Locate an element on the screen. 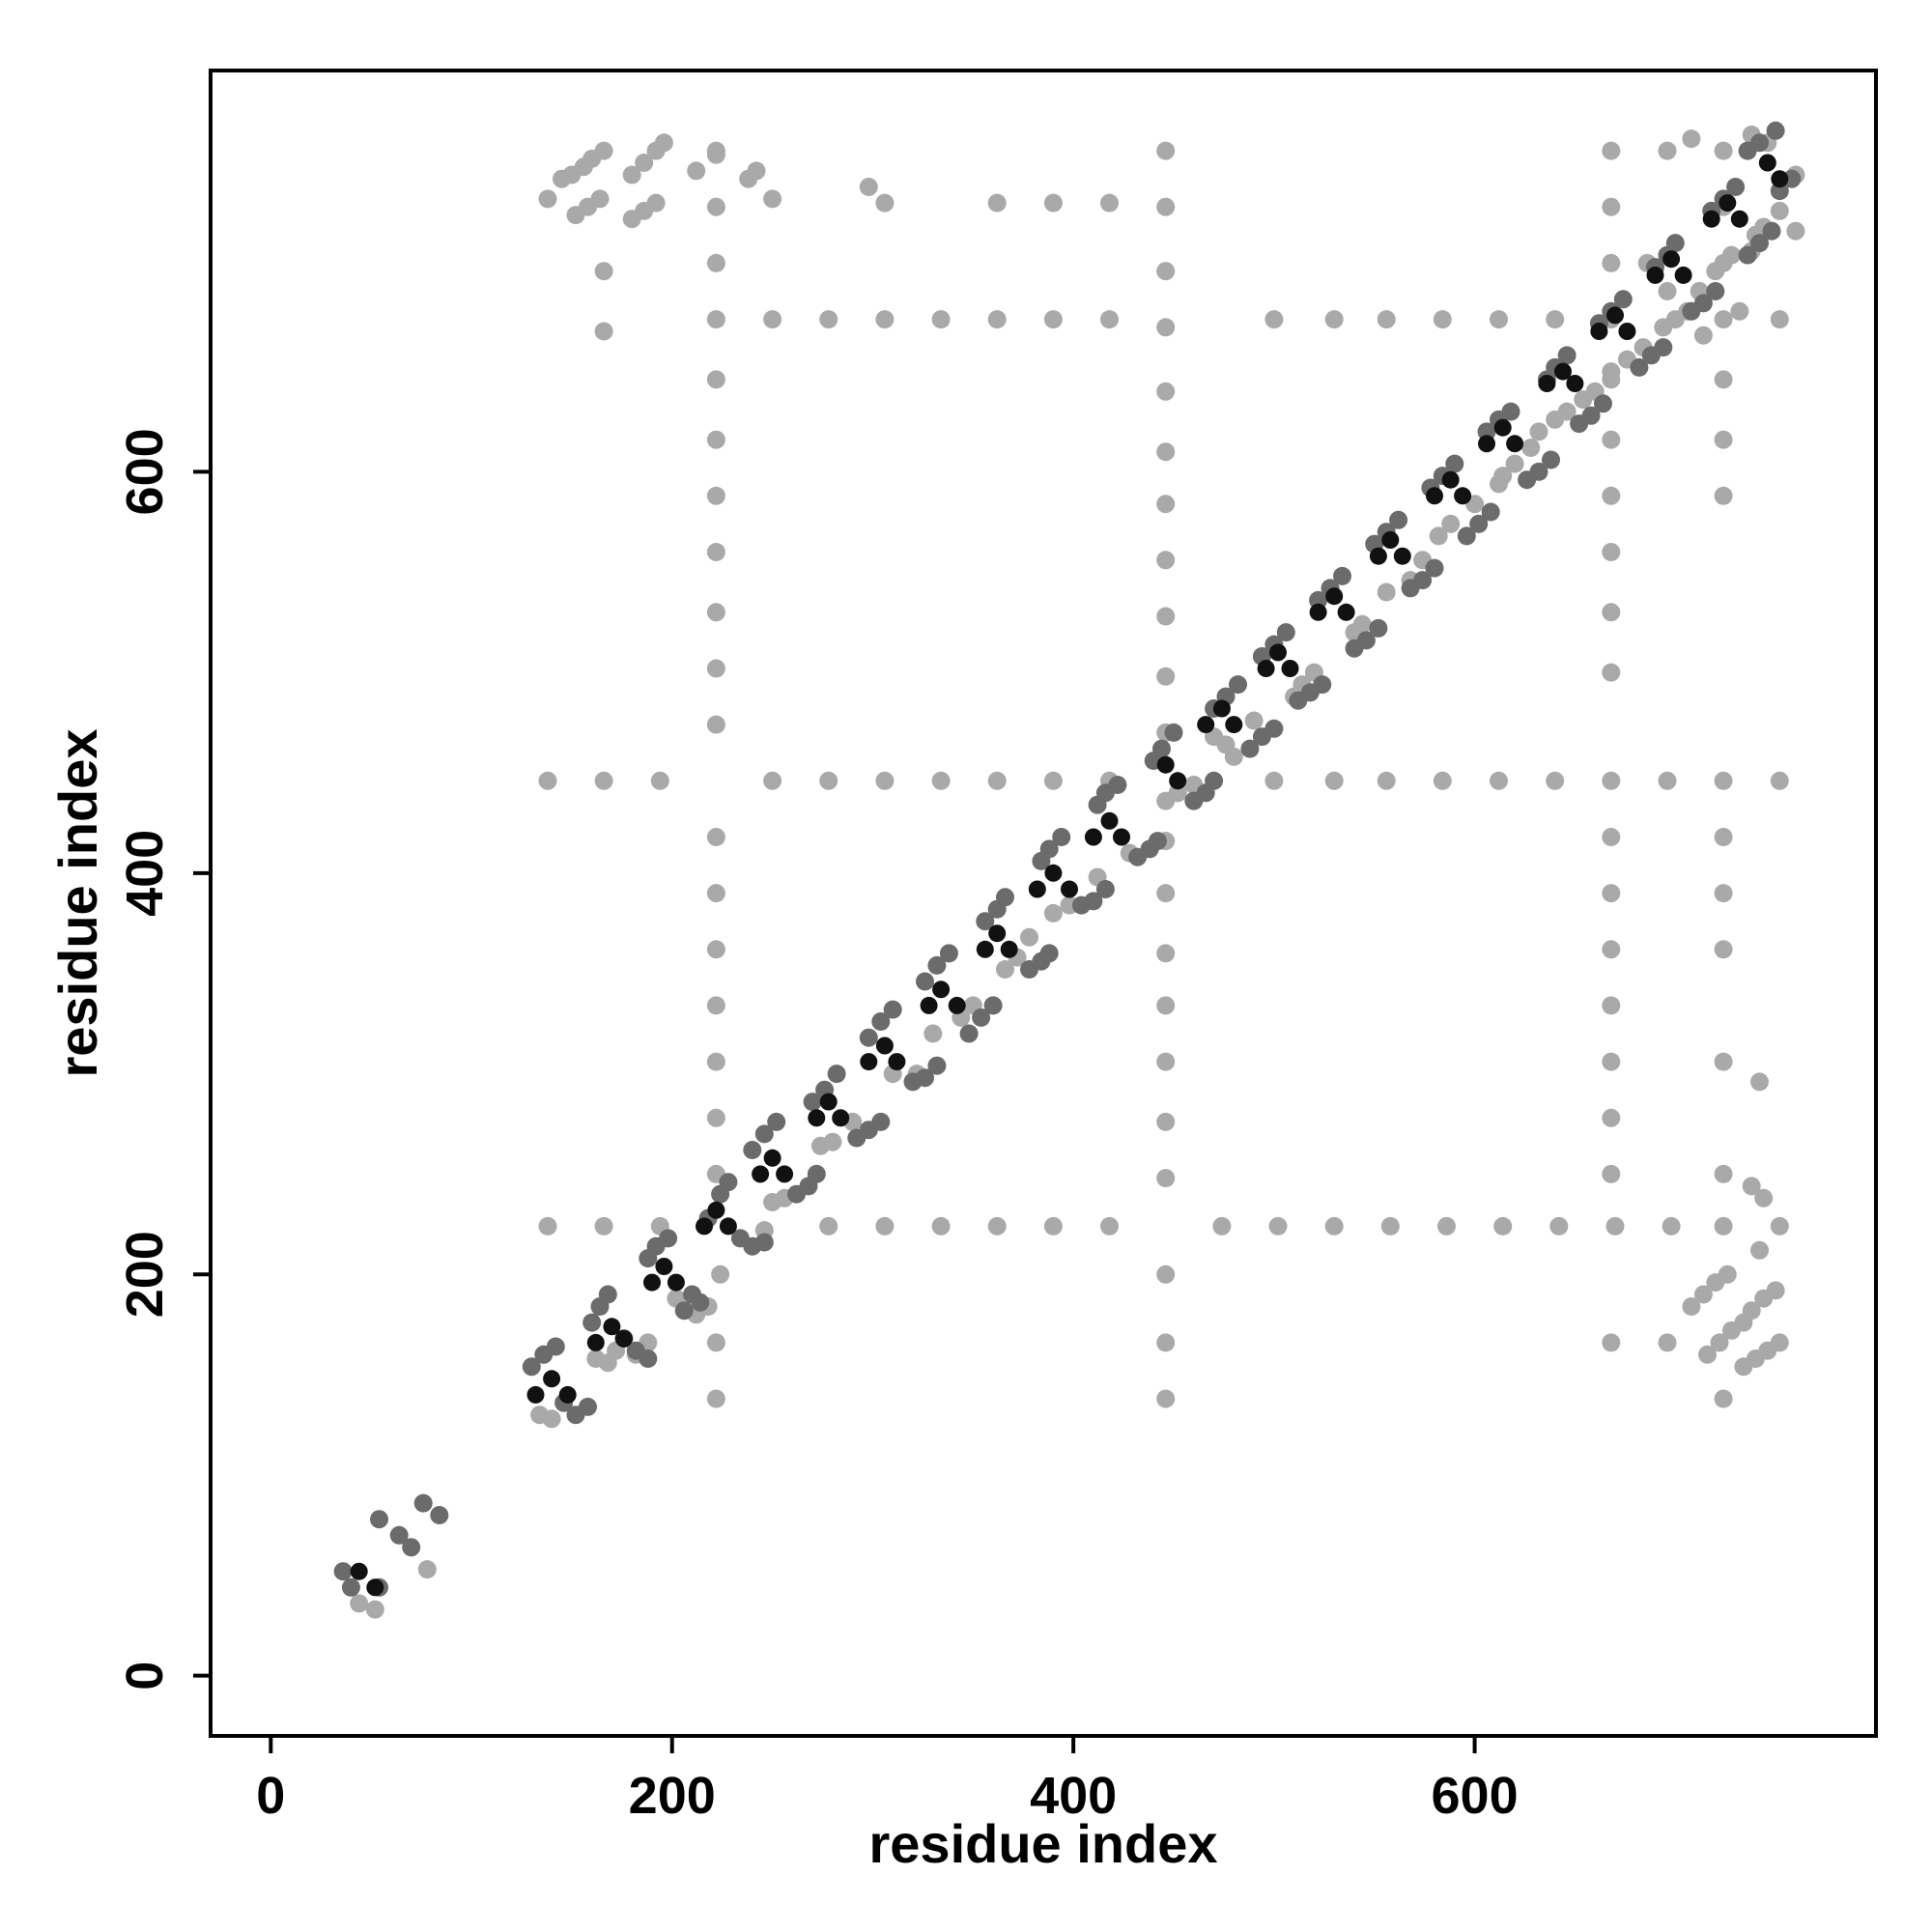 This screenshot has height=1932, width=1932. x-tick-label-1: 200 is located at coordinates (672, 1796).